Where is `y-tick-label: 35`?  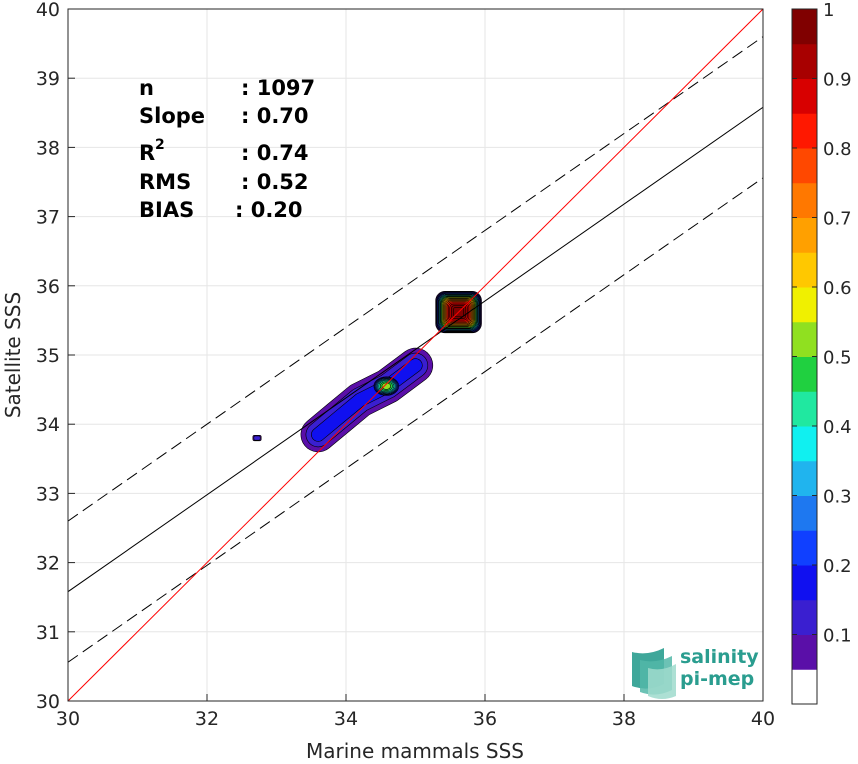
y-tick-label: 35 is located at coordinates (48, 356).